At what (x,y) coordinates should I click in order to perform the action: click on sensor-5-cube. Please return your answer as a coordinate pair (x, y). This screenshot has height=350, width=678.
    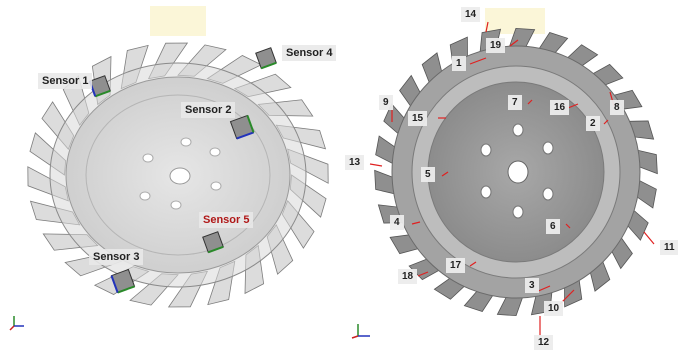
    Looking at the image, I should click on (213, 242).